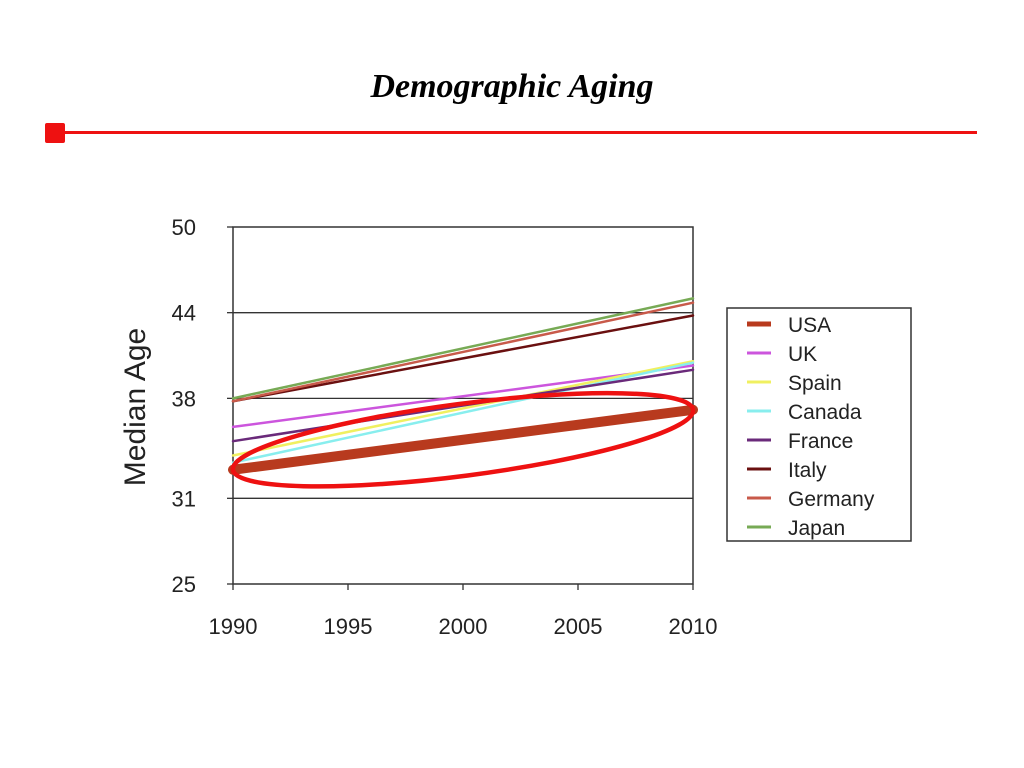 The width and height of the screenshot is (1024, 768). What do you see at coordinates (55, 133) in the screenshot?
I see `red-square-bullet-icon` at bounding box center [55, 133].